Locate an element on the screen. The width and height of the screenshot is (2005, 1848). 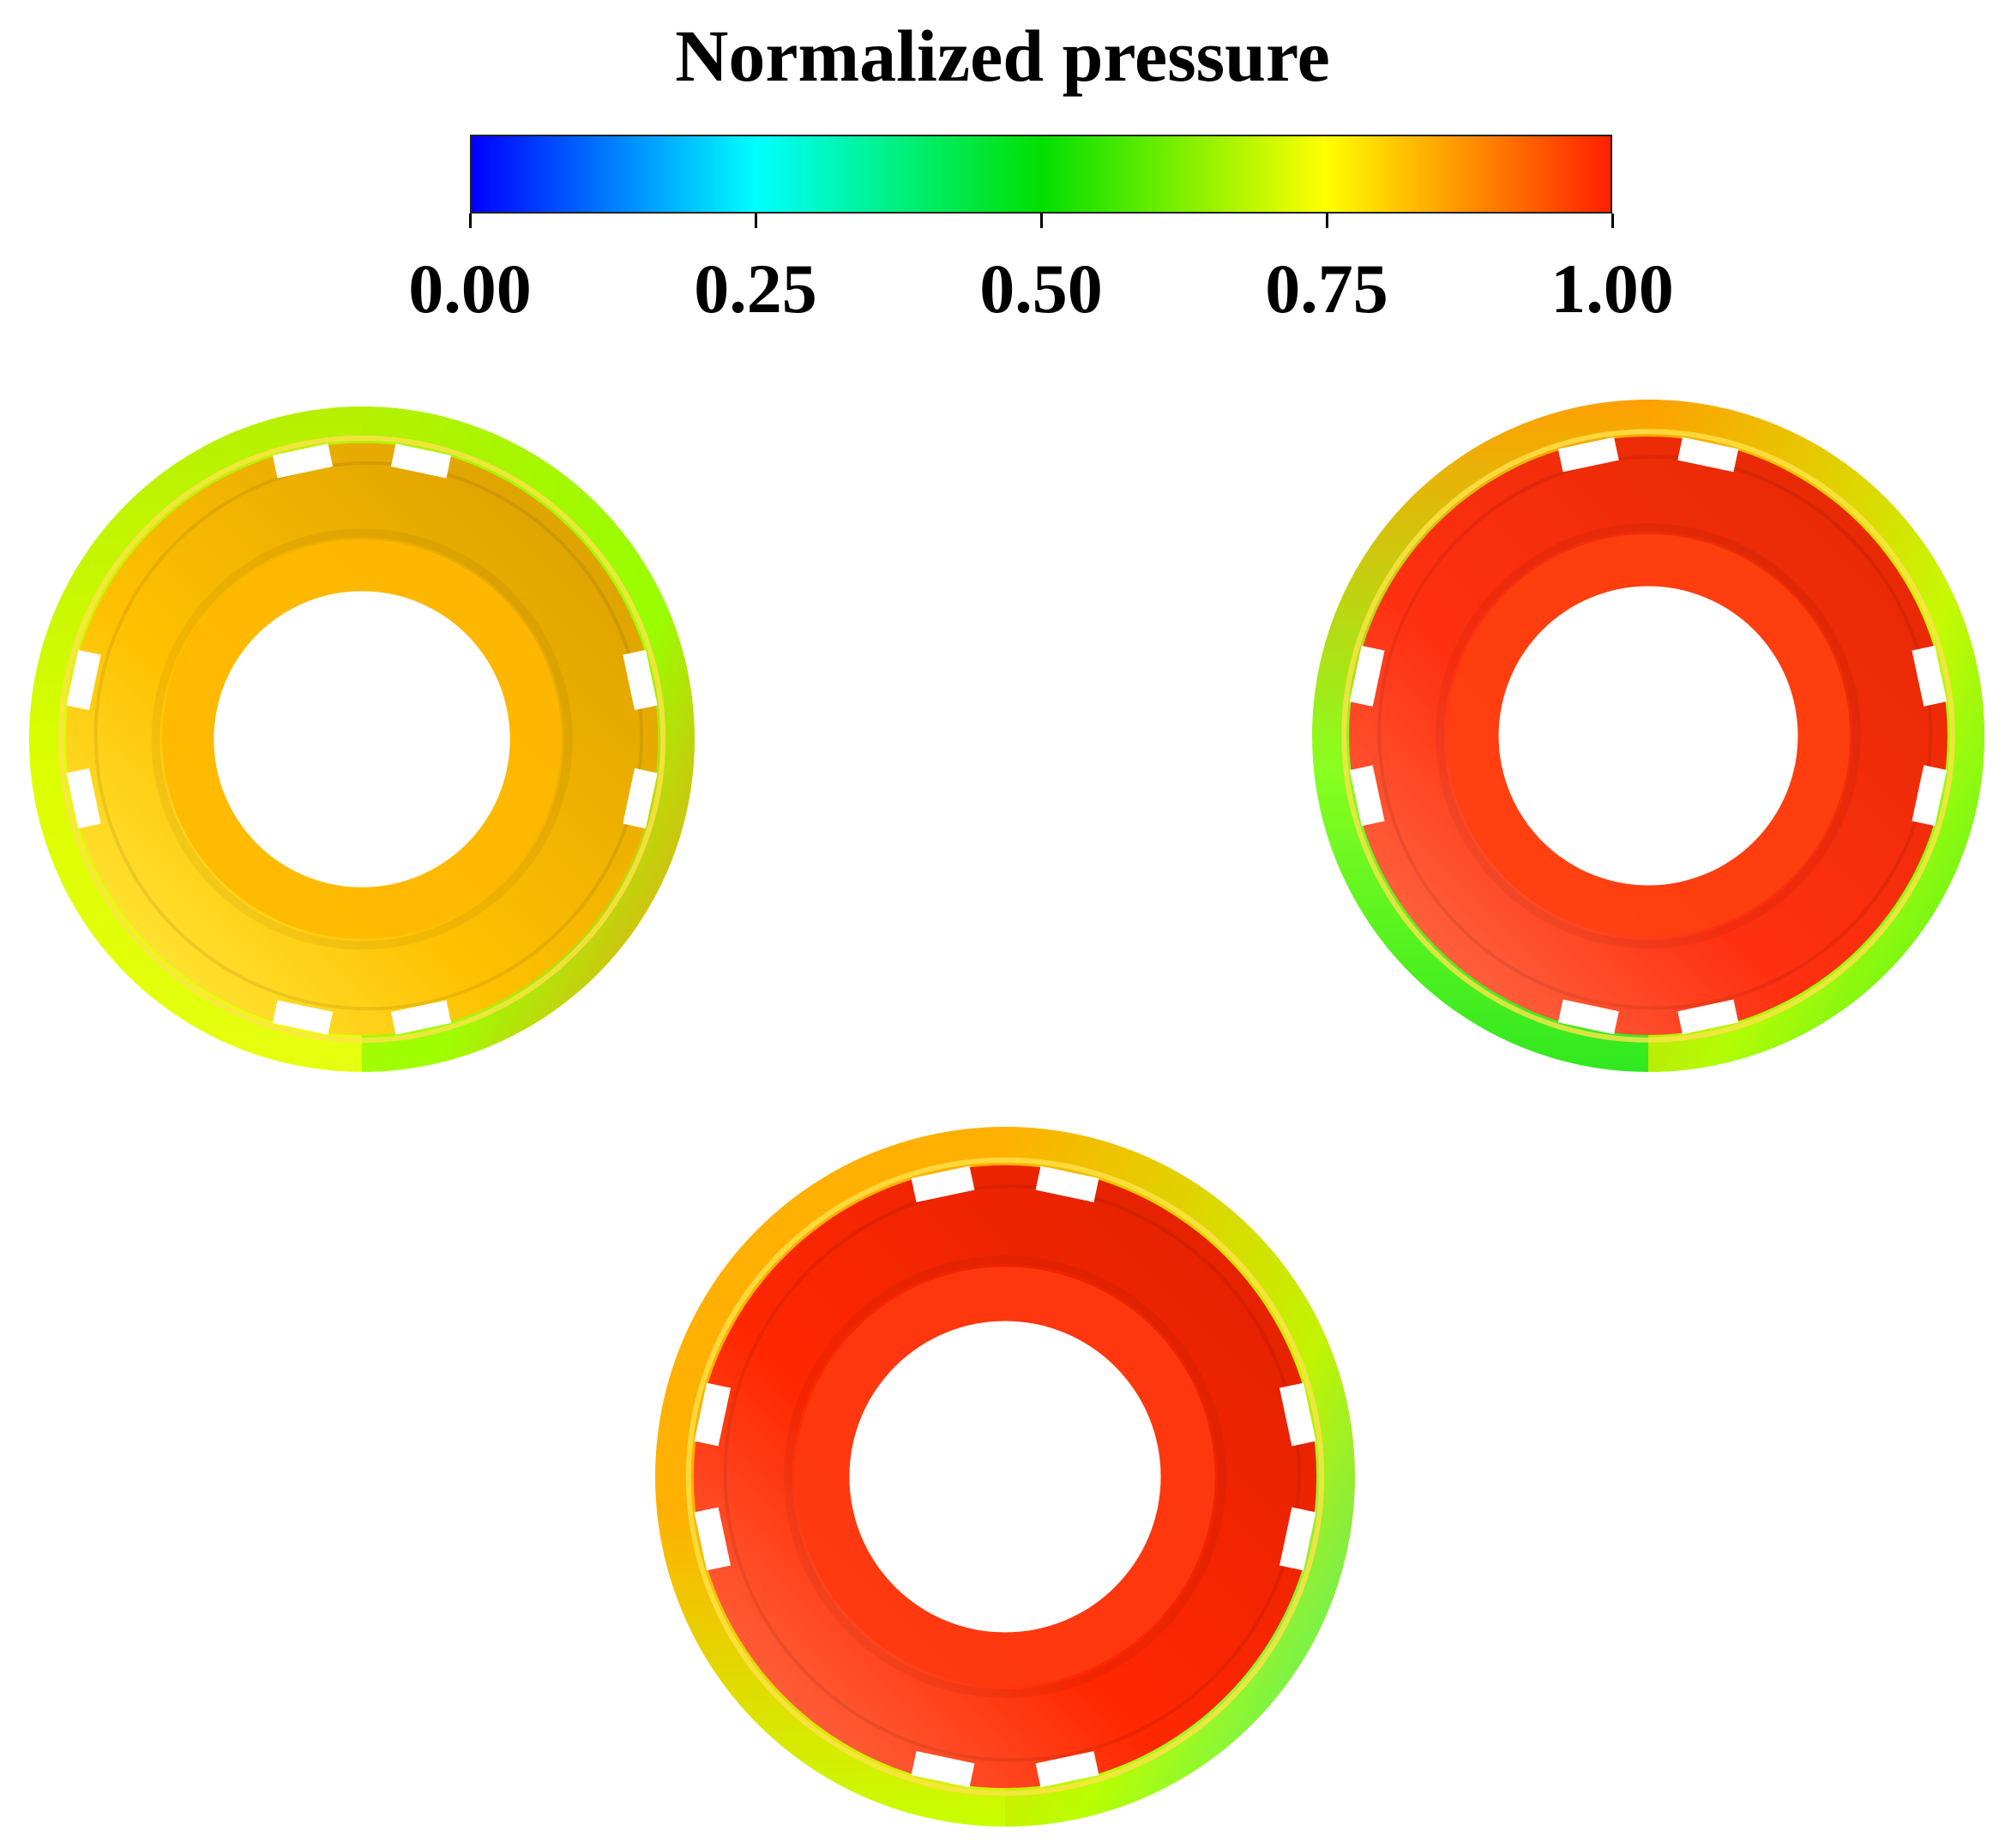
contour-plot-top-left is located at coordinates (362, 739).